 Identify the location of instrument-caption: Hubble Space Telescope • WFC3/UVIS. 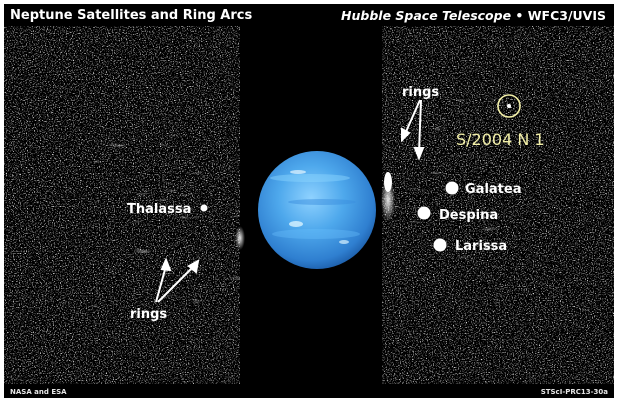
(473, 15).